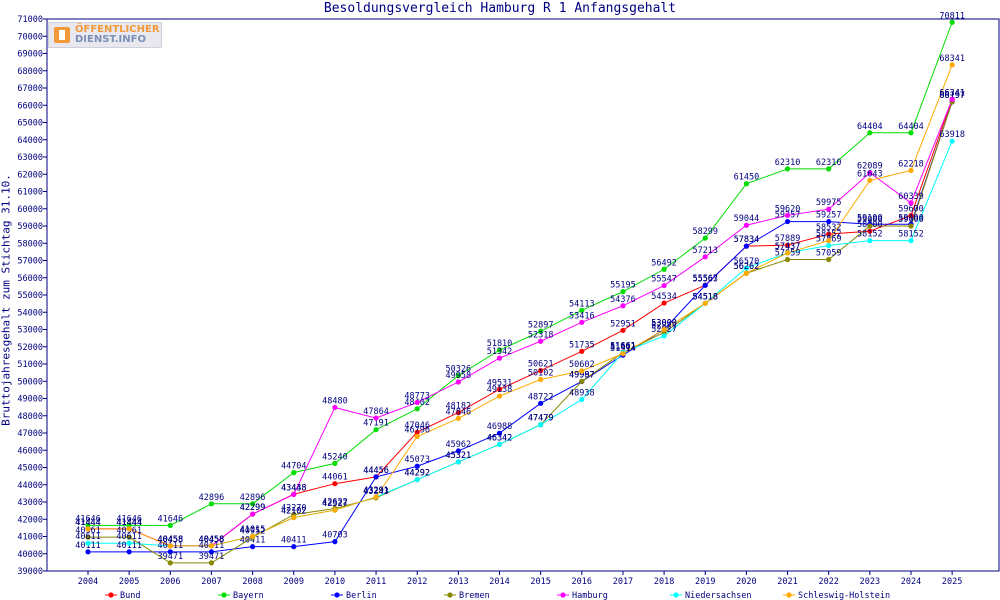 Image resolution: width=1000 pixels, height=600 pixels. What do you see at coordinates (294, 509) in the screenshot?
I see `data-label: 42270` at bounding box center [294, 509].